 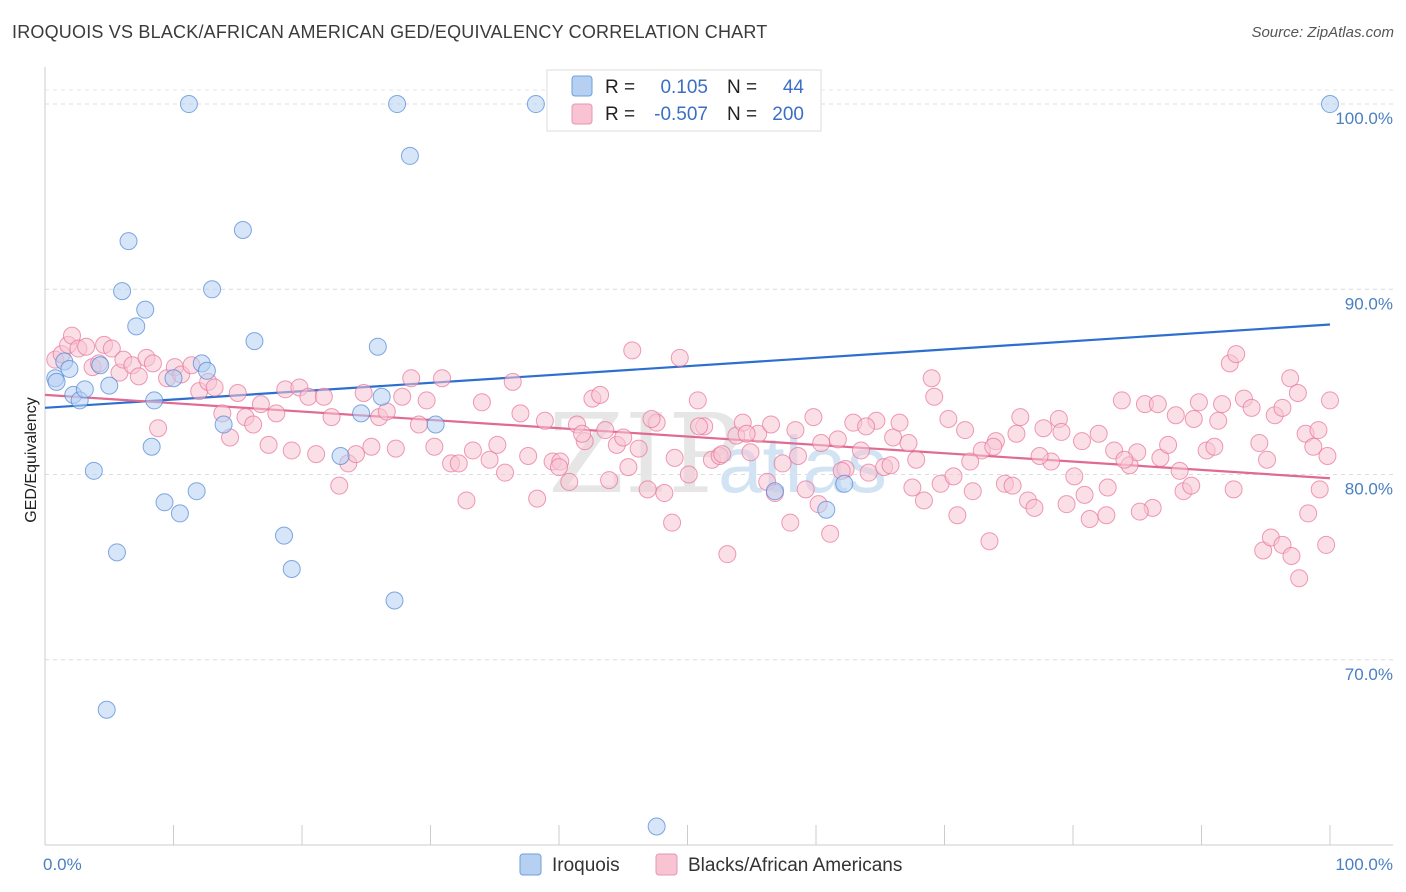 I want to click on series-legend: Iroquois Blacks/African Americans, so click(x=710, y=864).